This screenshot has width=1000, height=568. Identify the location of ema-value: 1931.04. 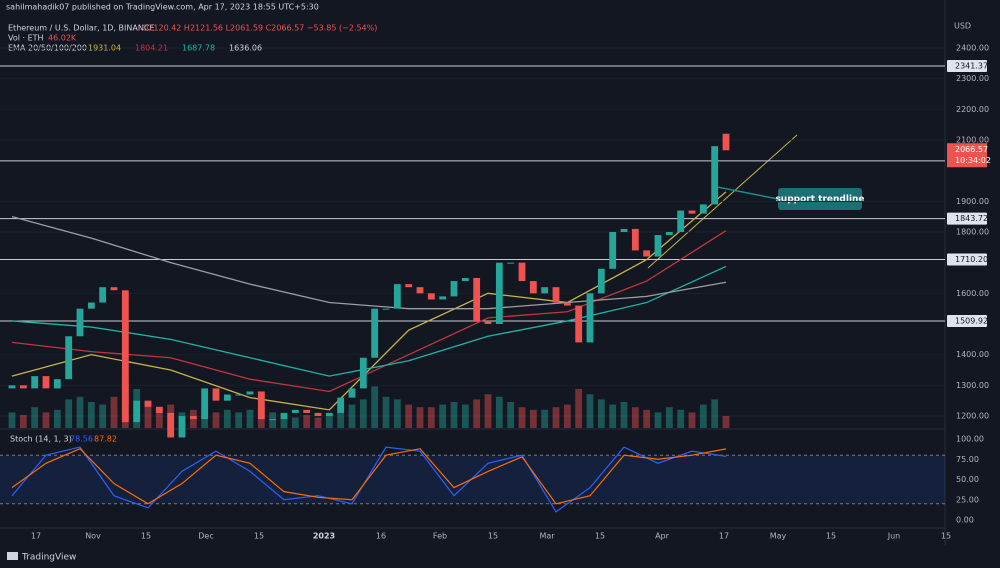
(104, 48).